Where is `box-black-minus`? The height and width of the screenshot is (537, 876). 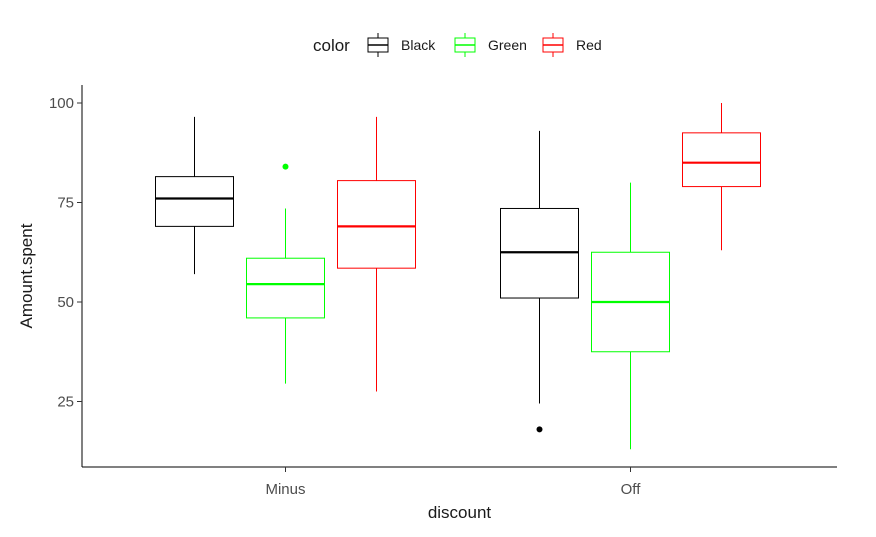
box-black-minus is located at coordinates (194, 195).